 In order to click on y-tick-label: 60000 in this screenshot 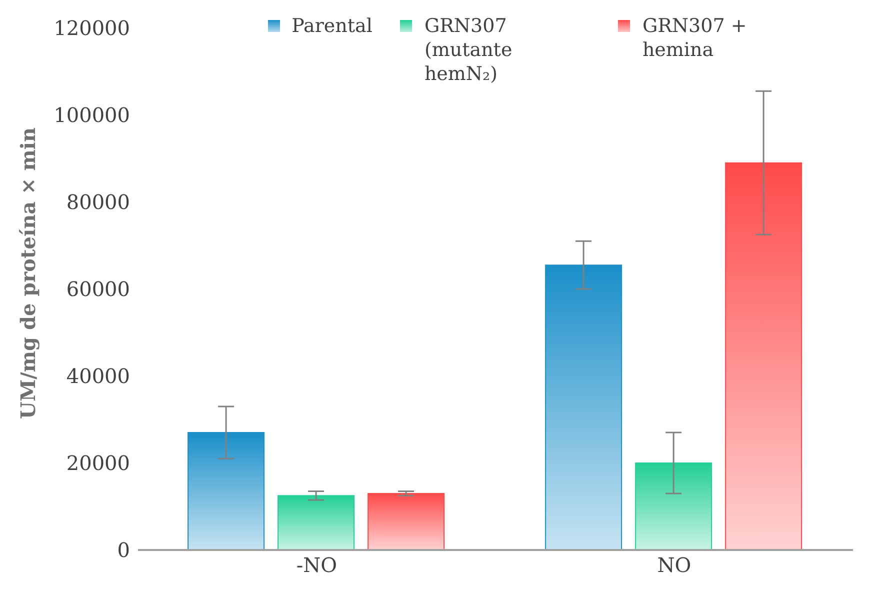, I will do `click(98, 289)`.